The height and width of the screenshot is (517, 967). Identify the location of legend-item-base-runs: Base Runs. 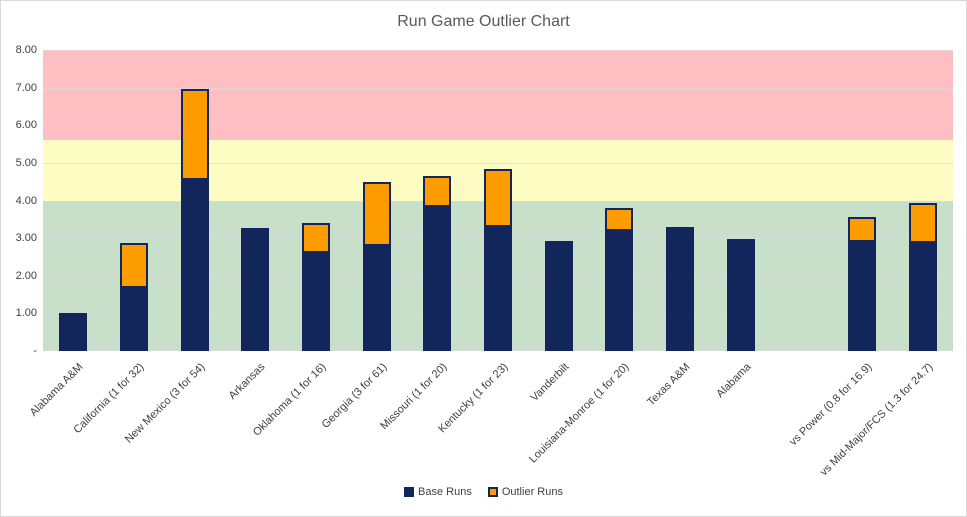
(438, 492).